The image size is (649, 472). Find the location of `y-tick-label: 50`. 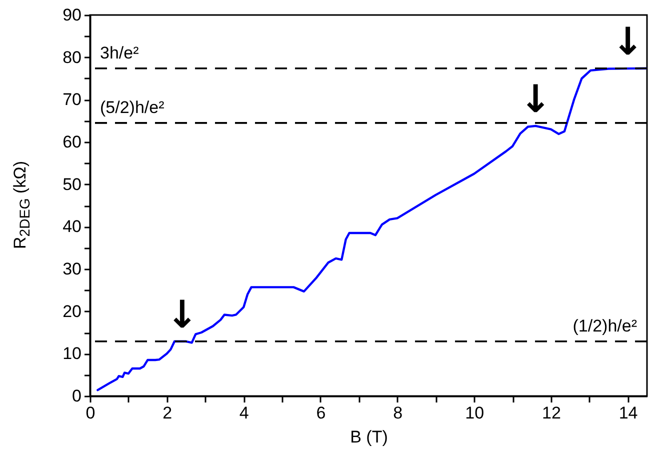

y-tick-label: 50 is located at coordinates (72, 184).